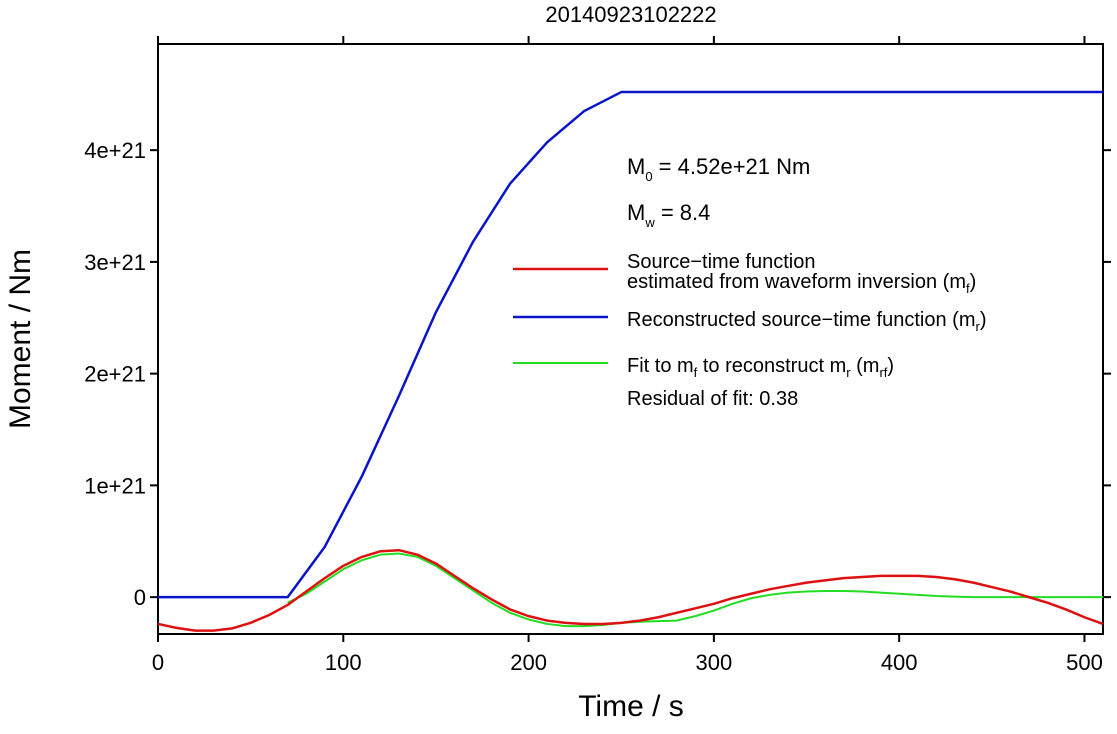 This screenshot has width=1117, height=734. I want to click on mw-annotation: Mw = 8.4, so click(668, 215).